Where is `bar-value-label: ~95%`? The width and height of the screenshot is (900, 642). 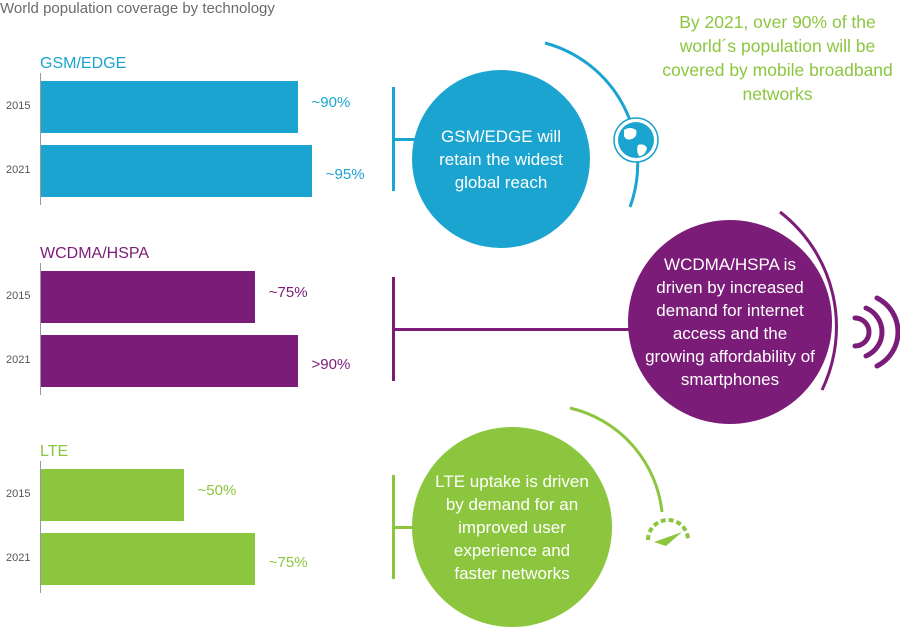 bar-value-label: ~95% is located at coordinates (345, 174).